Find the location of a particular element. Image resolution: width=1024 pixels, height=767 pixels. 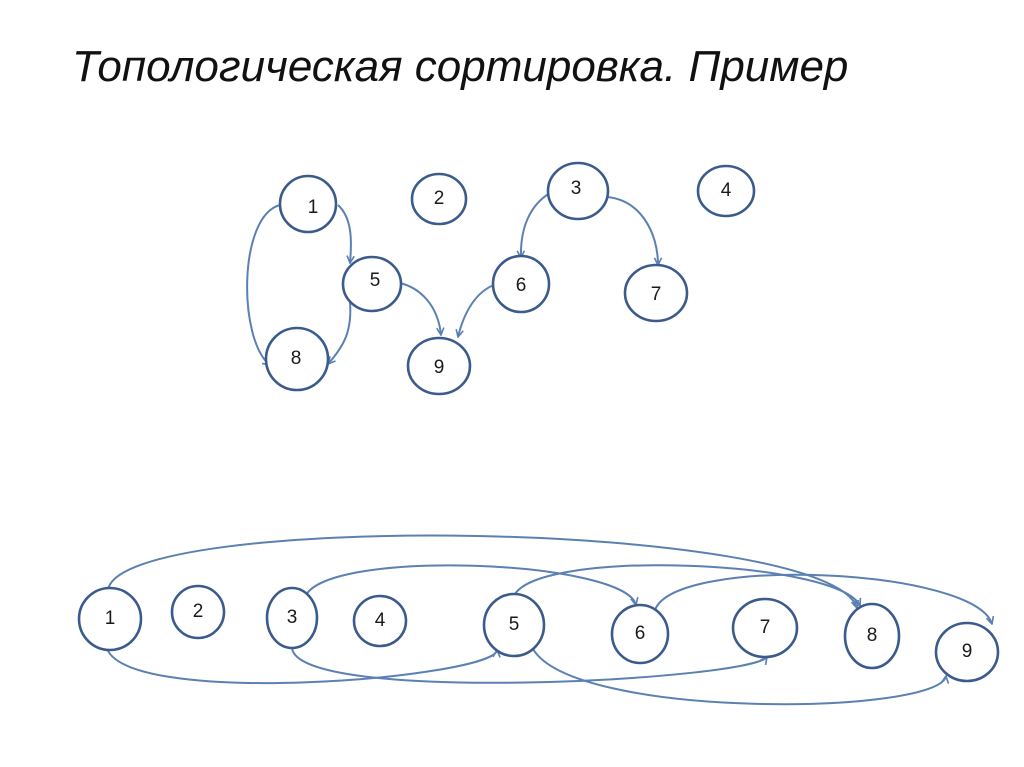

graph-node-6-circle is located at coordinates (521, 284).